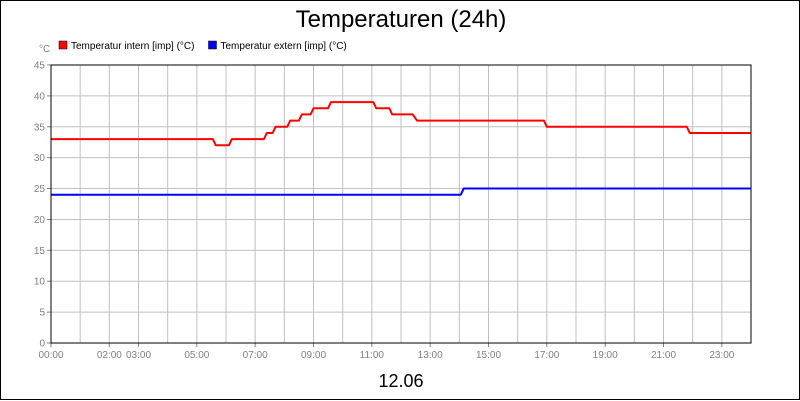 This screenshot has width=800, height=401. Describe the element at coordinates (109, 355) in the screenshot. I see `x-tick-label: 02:00` at that location.